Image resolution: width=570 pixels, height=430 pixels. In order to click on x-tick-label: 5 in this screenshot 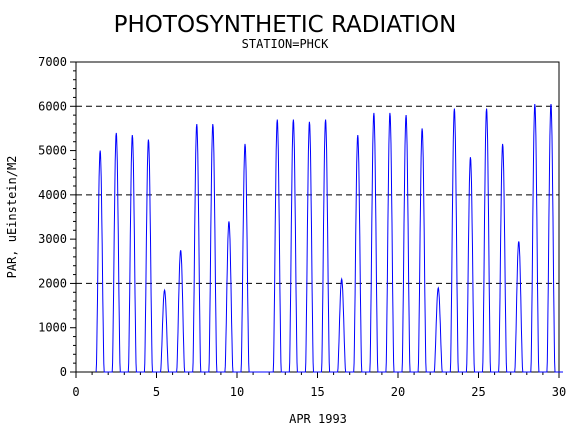, I will do `click(156, 392)`.